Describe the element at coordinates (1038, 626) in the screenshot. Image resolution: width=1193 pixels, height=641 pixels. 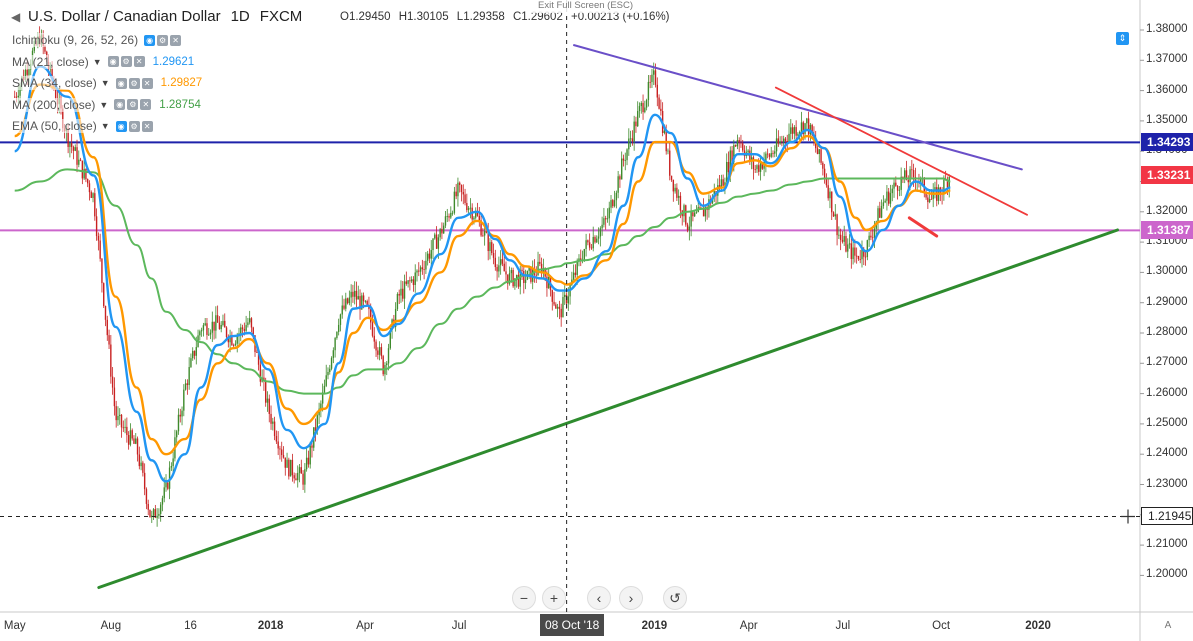
I see `time-tick-label: 2020` at that location.